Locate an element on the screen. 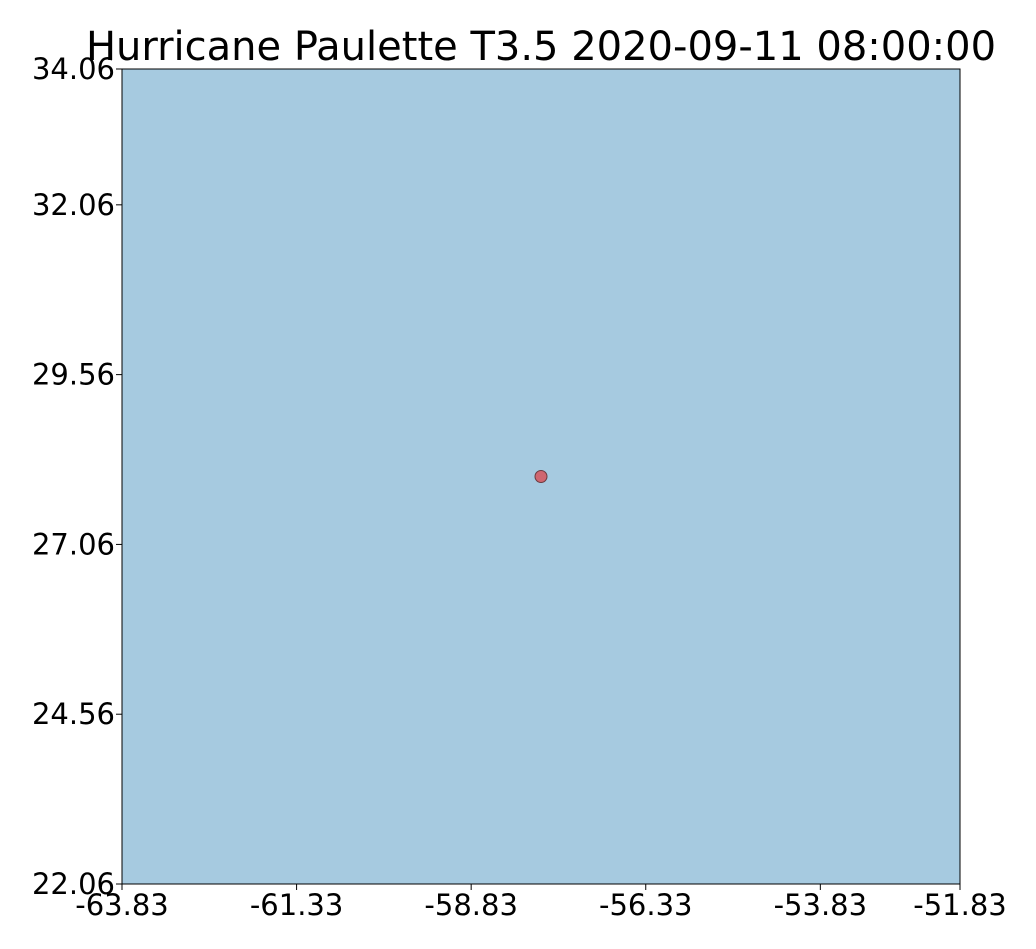  y-tick-label: 29.56 is located at coordinates (73, 375).